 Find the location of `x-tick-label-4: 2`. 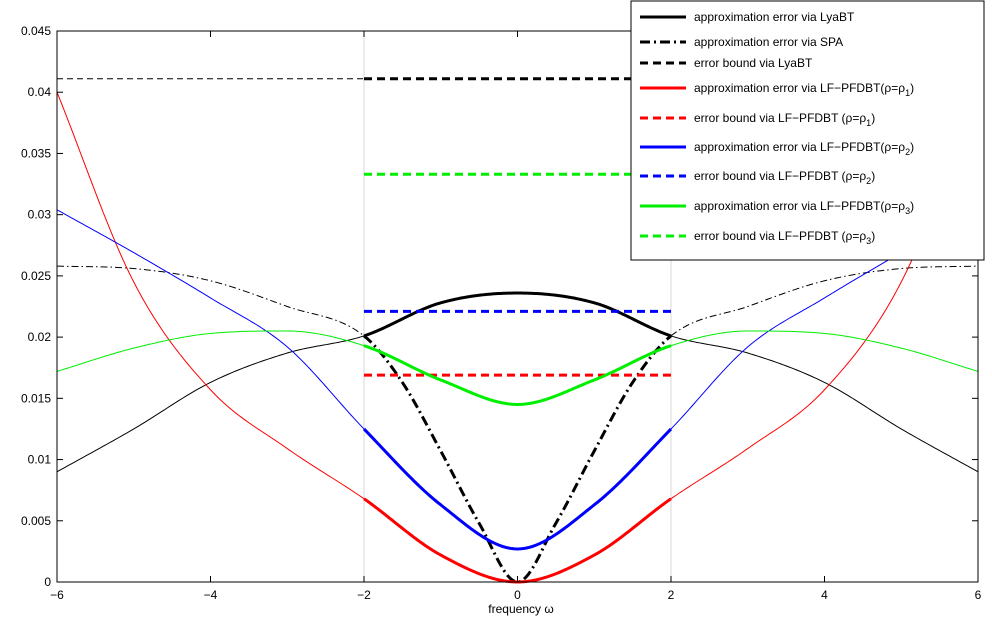

x-tick-label-4: 2 is located at coordinates (671, 595).